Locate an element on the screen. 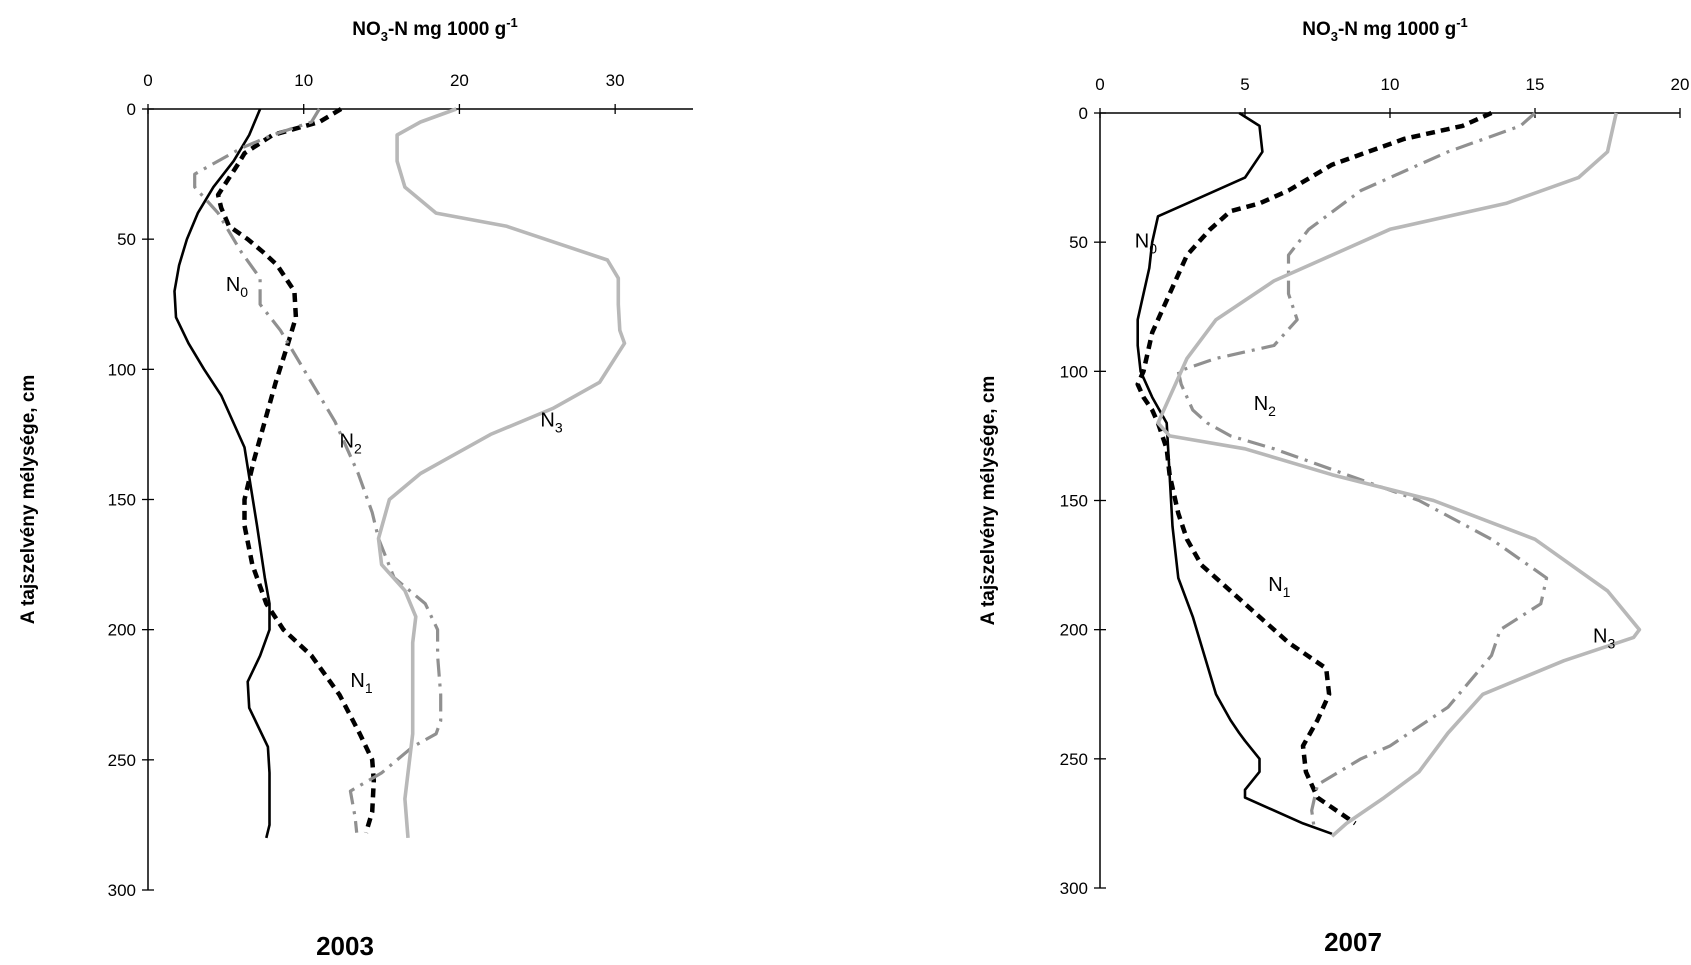  x-tick-label: 5 is located at coordinates (1244, 84).